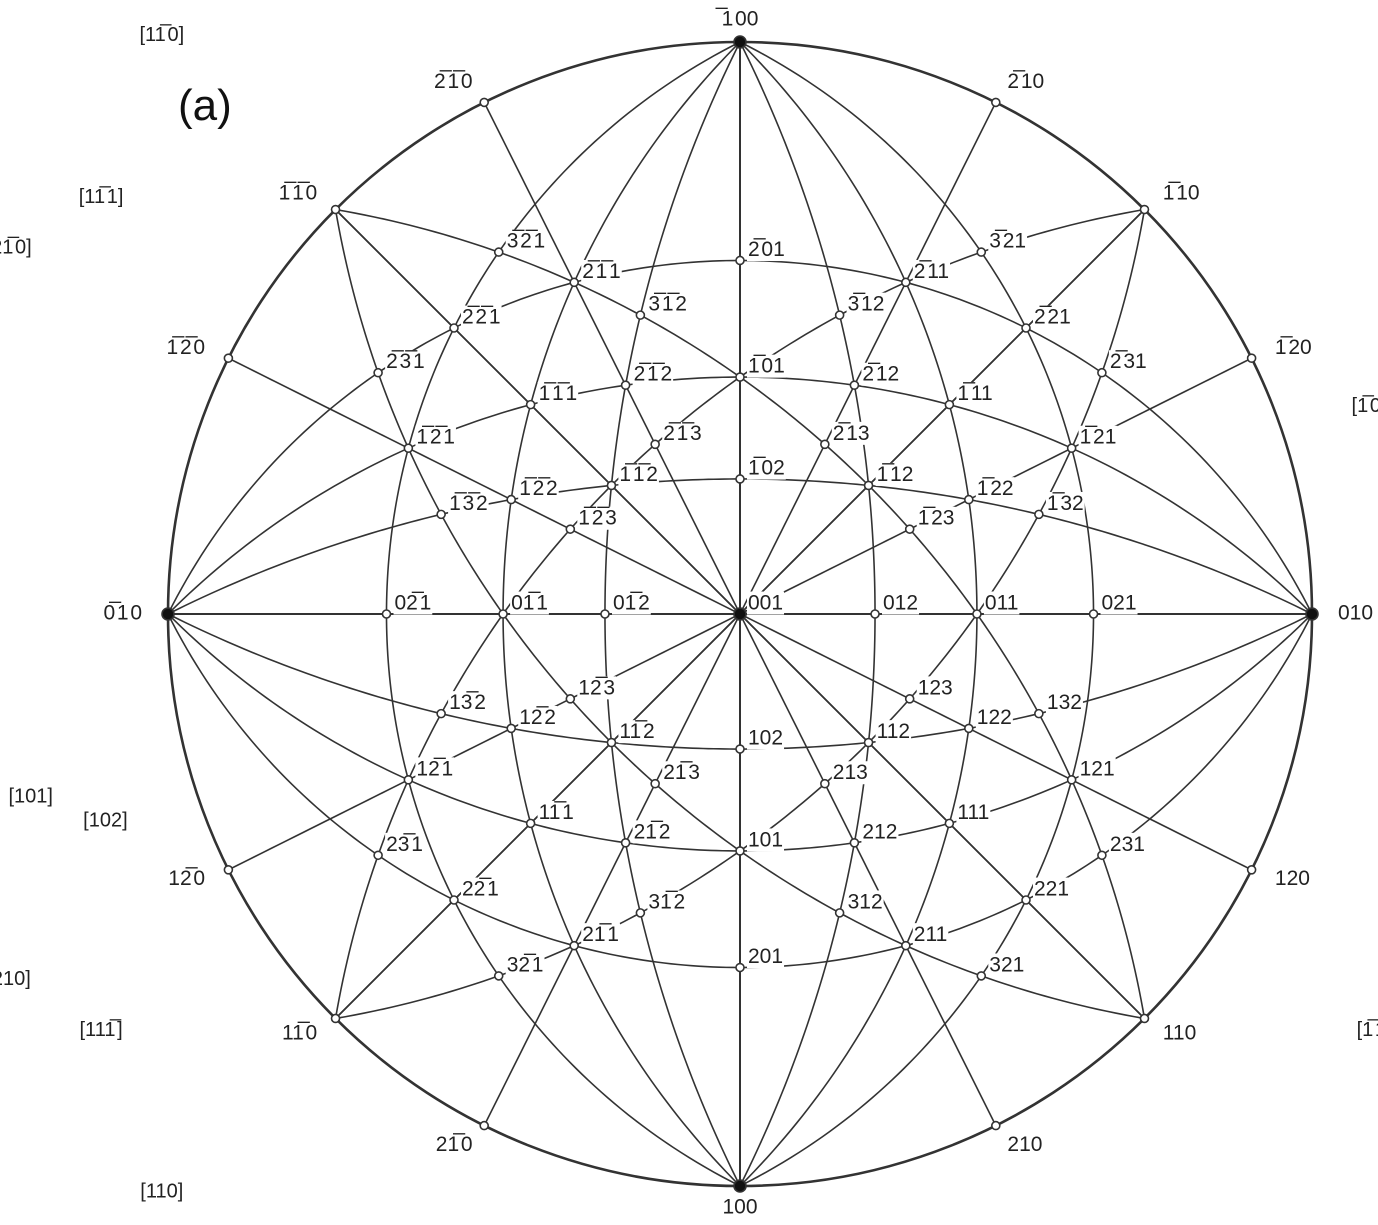  I want to click on pole-m1m12, so click(611, 485).